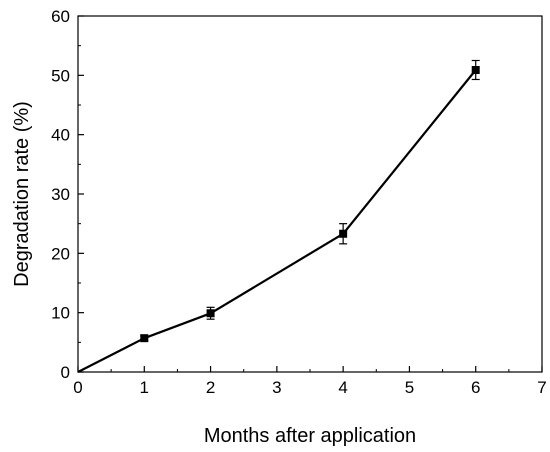 The width and height of the screenshot is (550, 452). What do you see at coordinates (310, 436) in the screenshot?
I see `x-axis-title: Months after application` at bounding box center [310, 436].